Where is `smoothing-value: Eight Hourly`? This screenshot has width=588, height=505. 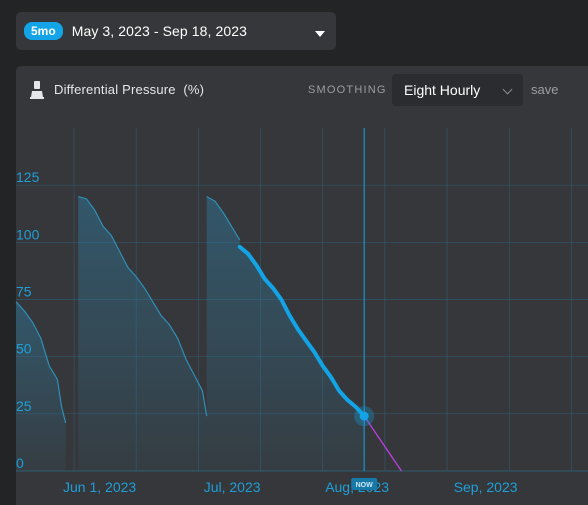
smoothing-value: Eight Hourly is located at coordinates (442, 90).